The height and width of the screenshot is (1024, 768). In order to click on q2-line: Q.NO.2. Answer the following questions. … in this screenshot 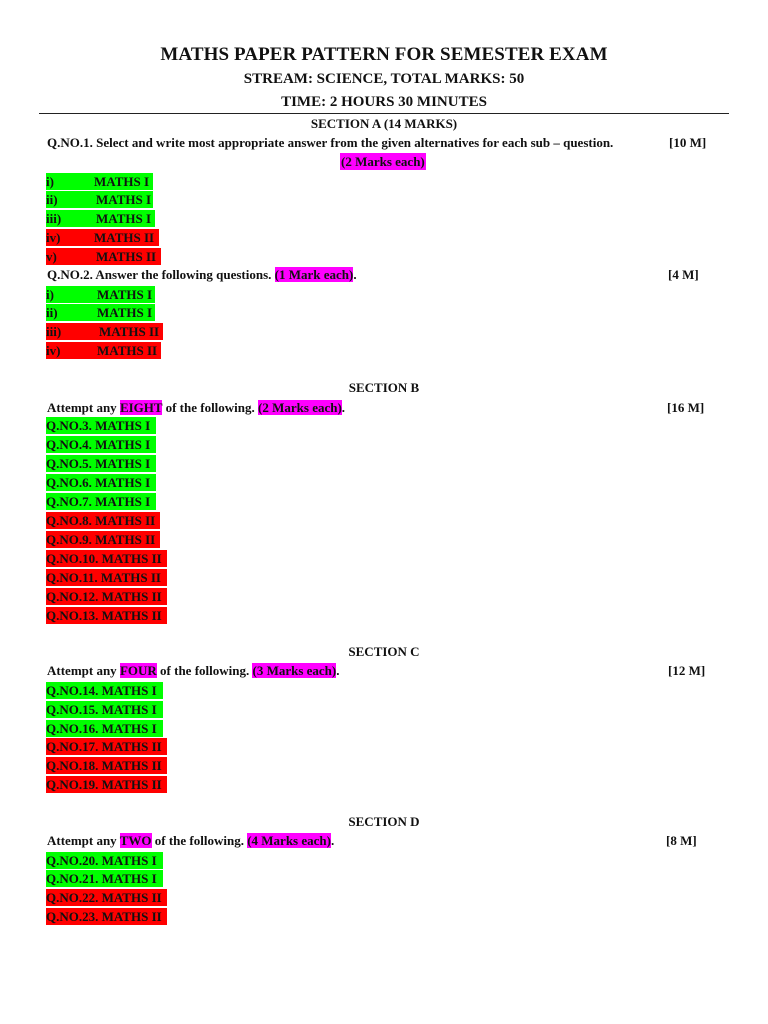, I will do `click(202, 275)`.